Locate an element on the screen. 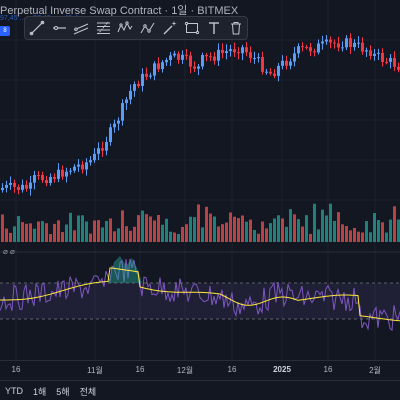 Image resolution: width=400 pixels, height=400 pixels. parallel-channel-icon is located at coordinates (80, 28).